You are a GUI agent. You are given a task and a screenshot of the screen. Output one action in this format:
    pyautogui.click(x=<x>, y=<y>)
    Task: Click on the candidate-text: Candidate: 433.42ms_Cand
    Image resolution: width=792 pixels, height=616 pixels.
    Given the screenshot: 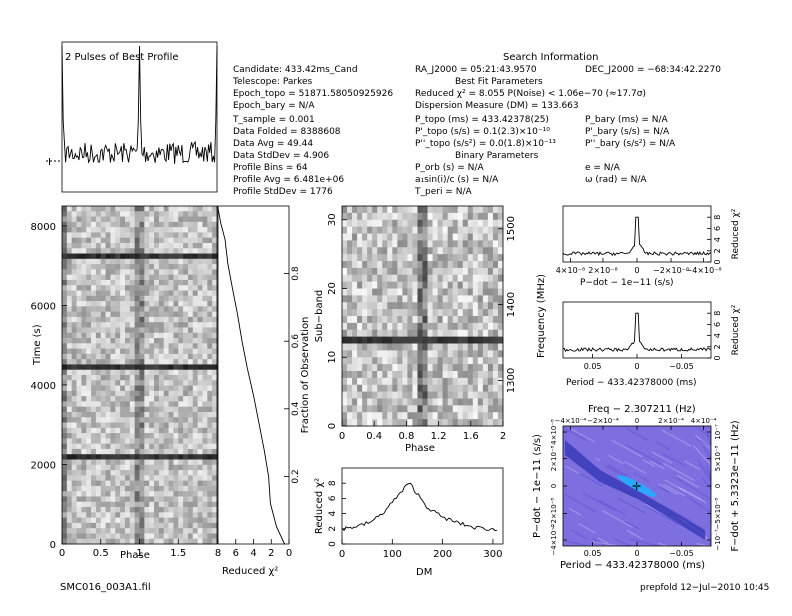 What is the action you would take?
    pyautogui.click(x=295, y=70)
    